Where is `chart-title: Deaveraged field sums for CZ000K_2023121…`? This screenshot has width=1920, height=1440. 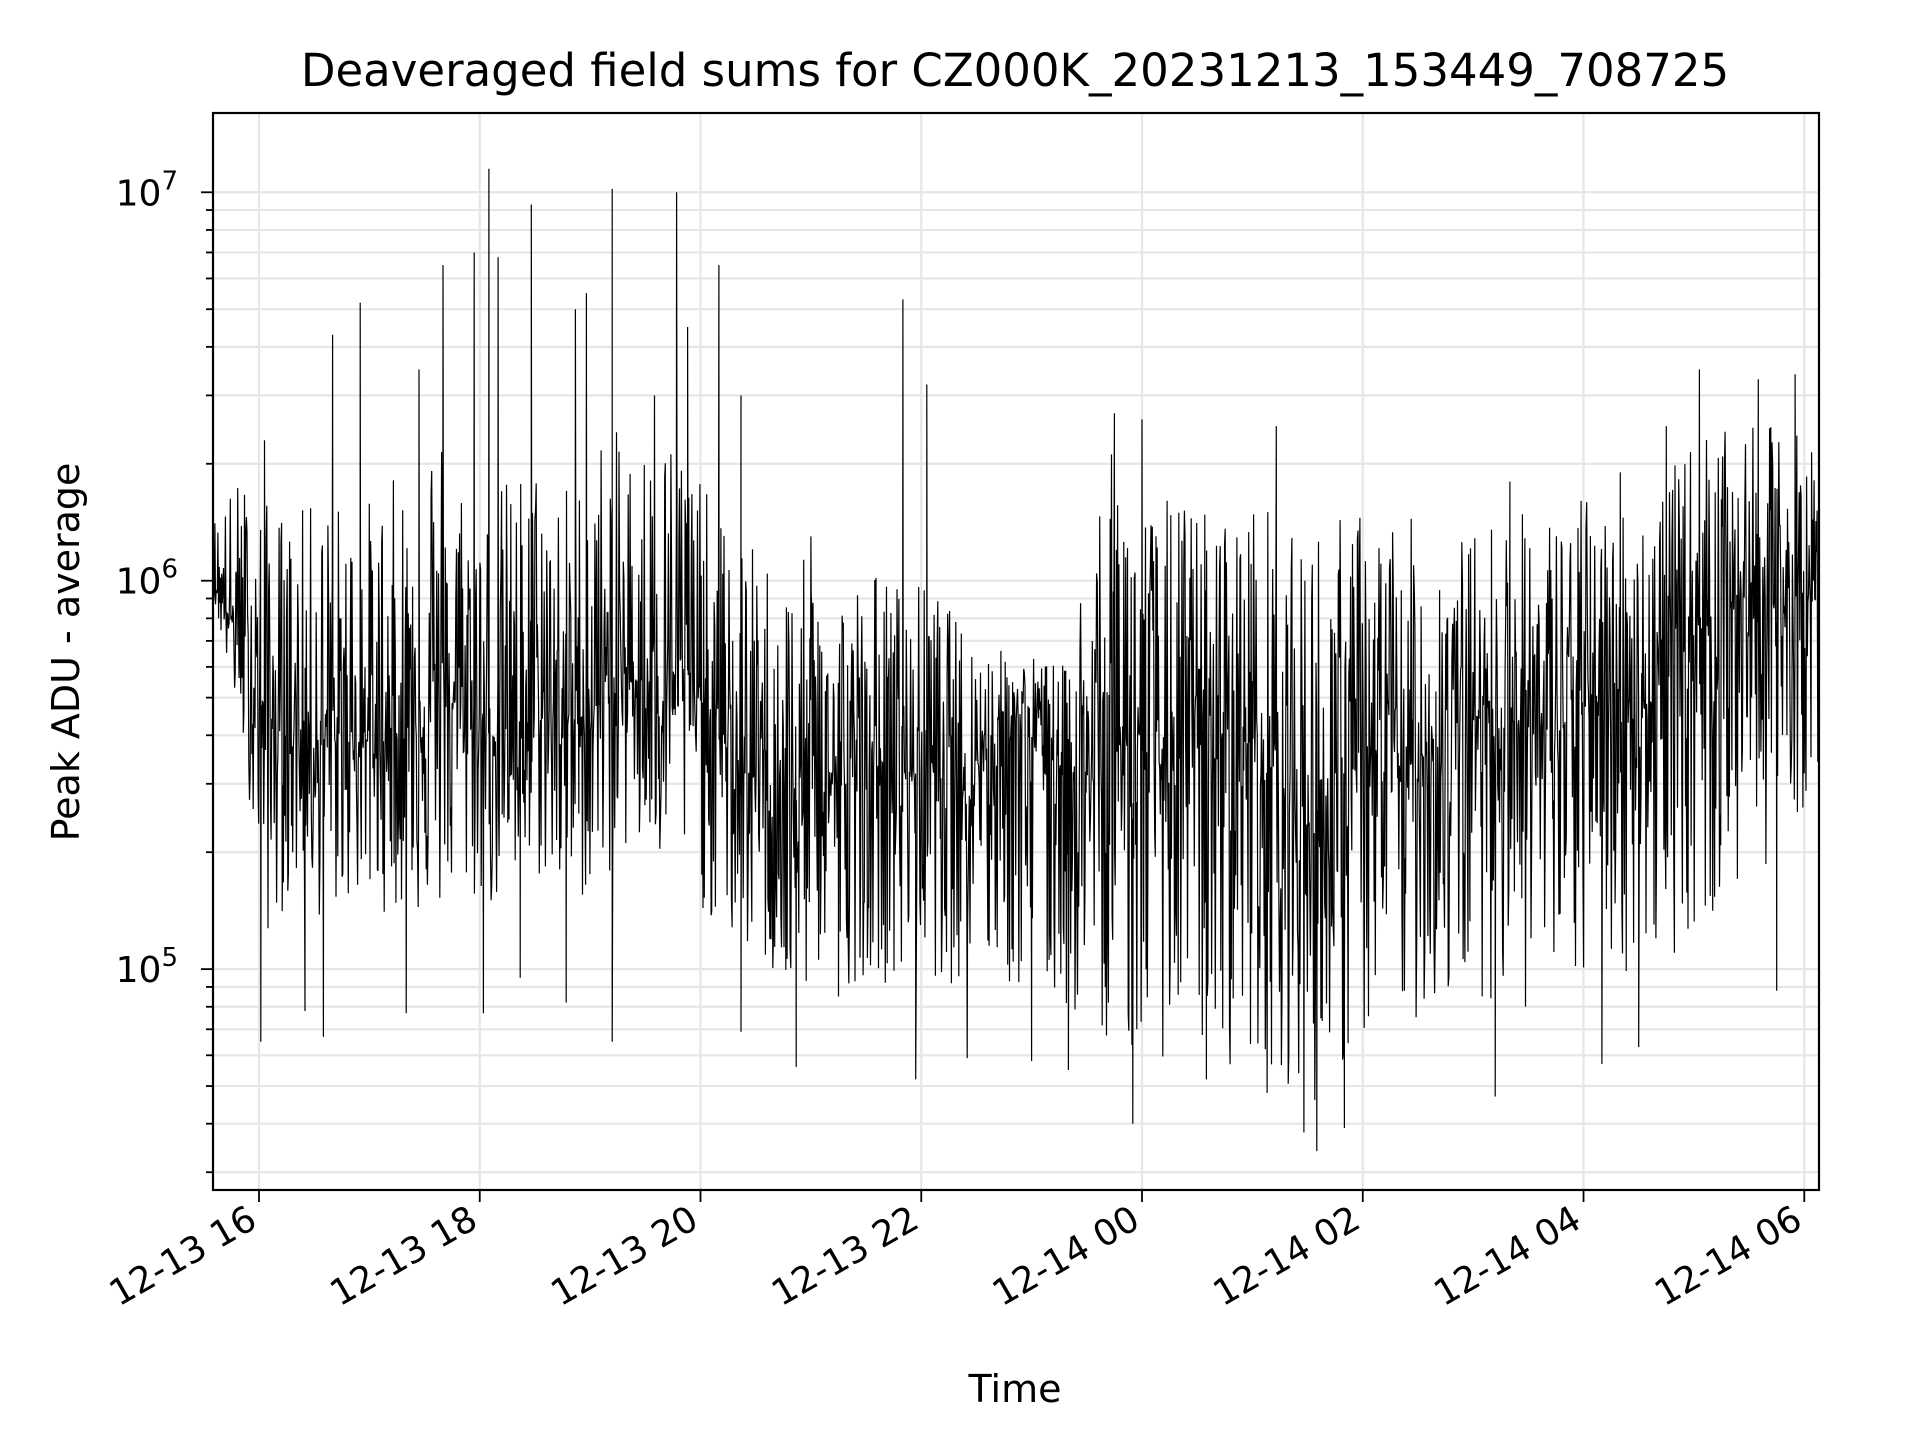 chart-title: Deaveraged field sums for CZ000K_2023121… is located at coordinates (1015, 70).